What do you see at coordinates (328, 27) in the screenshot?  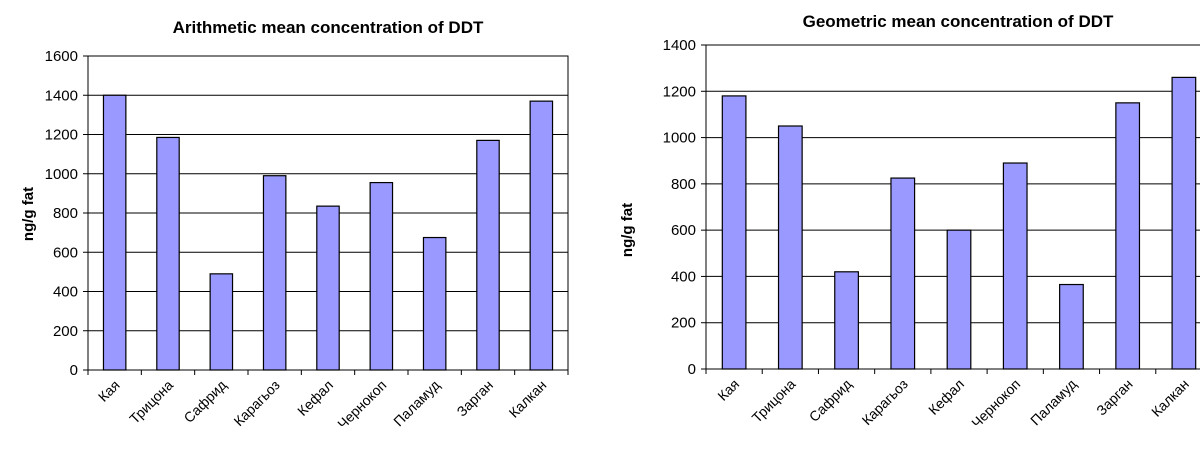 I see `chart-title: Arithmetic mean concentration of DDT` at bounding box center [328, 27].